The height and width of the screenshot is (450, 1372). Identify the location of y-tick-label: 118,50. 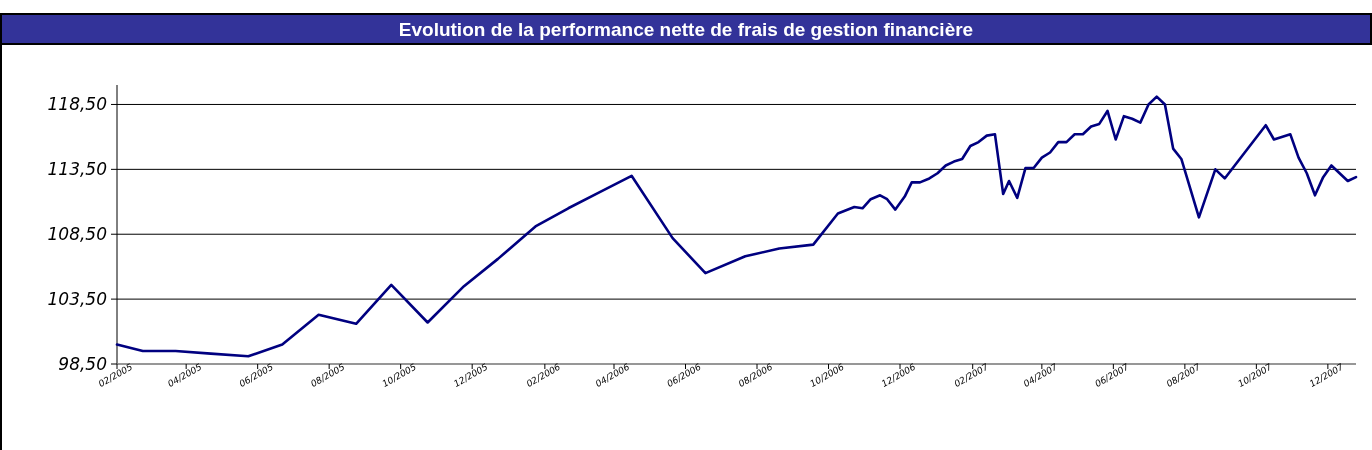
(77, 104).